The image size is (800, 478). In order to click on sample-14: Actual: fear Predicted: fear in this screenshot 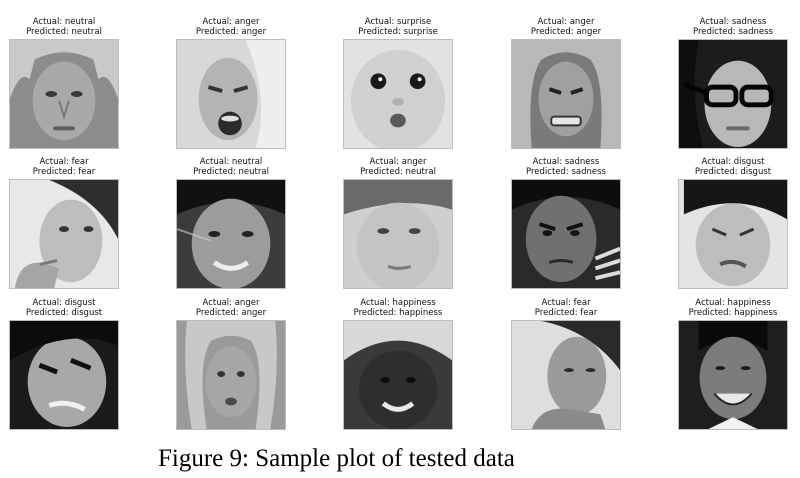, I will do `click(566, 364)`.